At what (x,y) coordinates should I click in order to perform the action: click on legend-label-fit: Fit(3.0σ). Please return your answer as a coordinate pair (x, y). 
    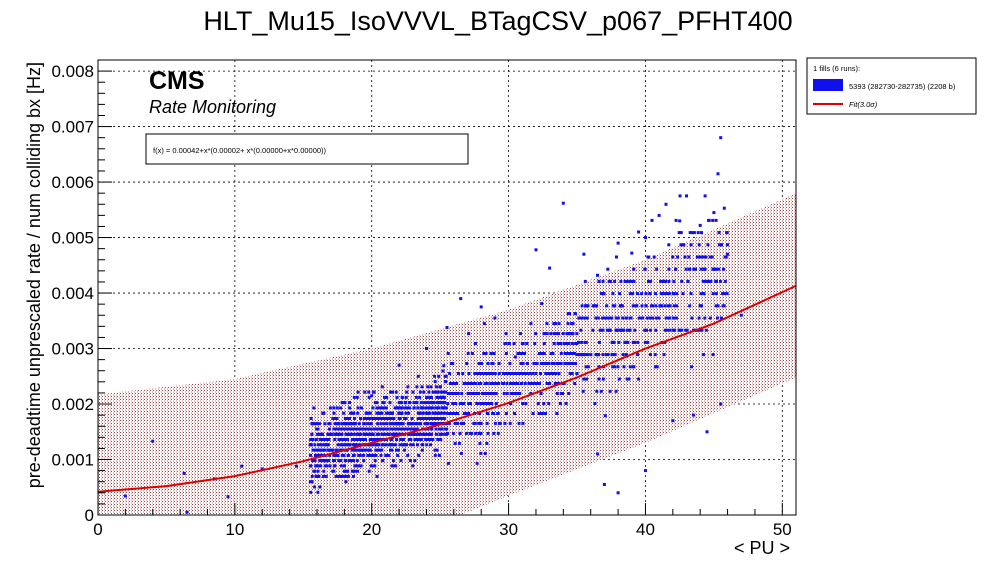
    Looking at the image, I should click on (863, 104).